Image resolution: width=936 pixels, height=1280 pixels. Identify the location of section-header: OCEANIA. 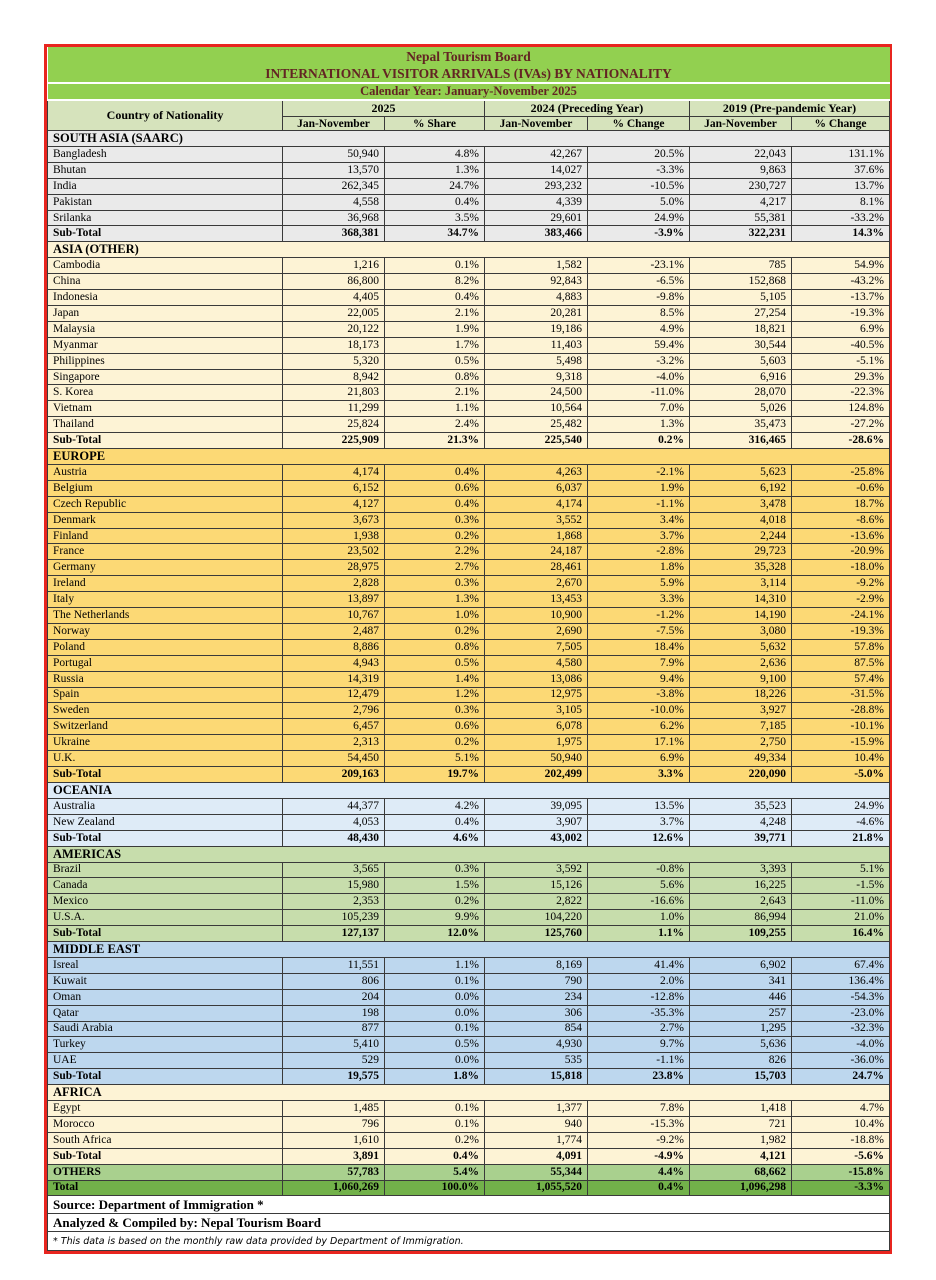
(468, 790).